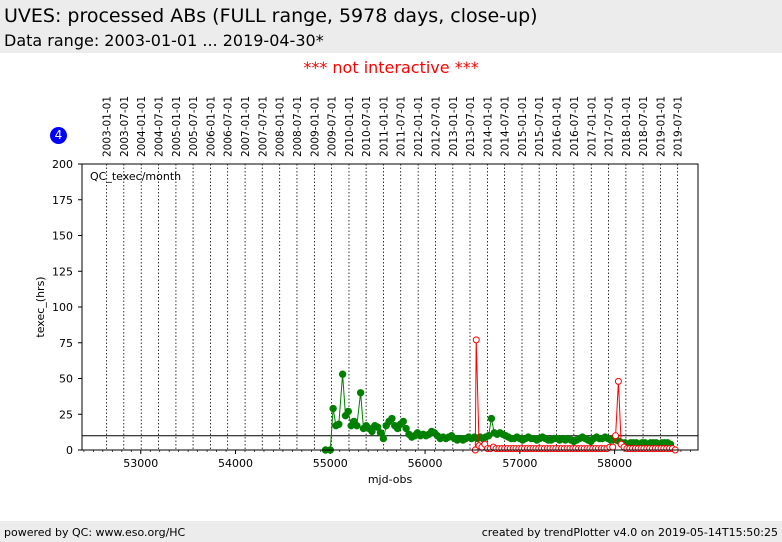 The image size is (782, 542). What do you see at coordinates (506, 126) in the screenshot?
I see `date-tick-label: 2014-07-01` at bounding box center [506, 126].